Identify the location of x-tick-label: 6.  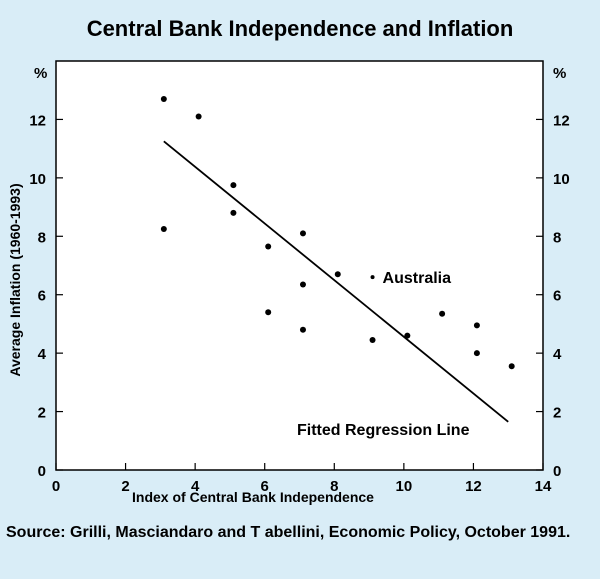
(265, 486).